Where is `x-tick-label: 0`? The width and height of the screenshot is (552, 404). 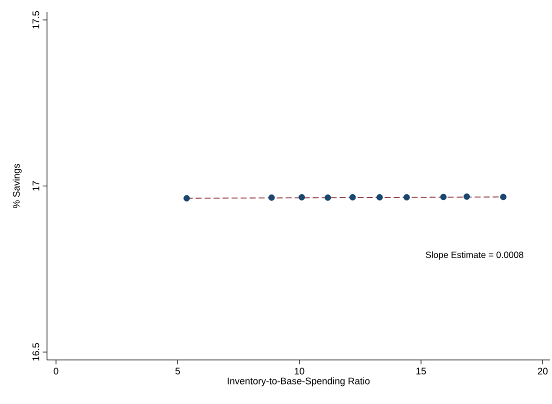
x-tick-label: 0 is located at coordinates (56, 371).